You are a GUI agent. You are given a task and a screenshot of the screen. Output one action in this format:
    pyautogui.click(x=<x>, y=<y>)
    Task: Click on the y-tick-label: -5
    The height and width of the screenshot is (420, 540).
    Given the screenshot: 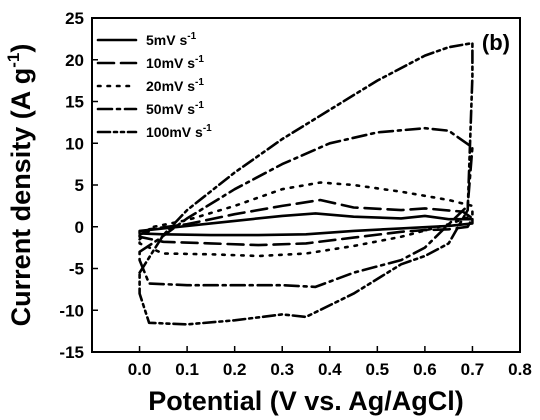 What is the action you would take?
    pyautogui.click(x=76, y=269)
    